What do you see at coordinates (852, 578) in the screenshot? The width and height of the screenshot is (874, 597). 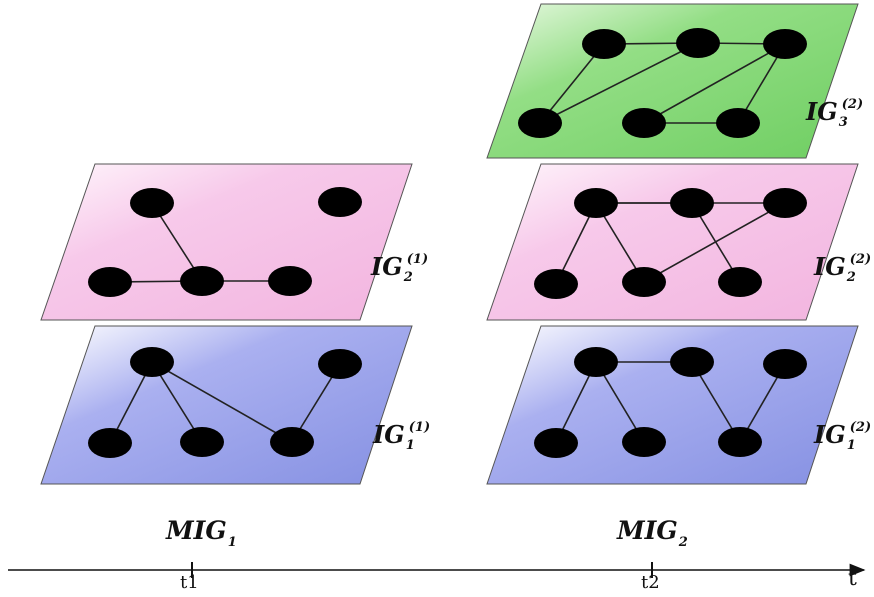 I see `axis-label-t: t` at bounding box center [852, 578].